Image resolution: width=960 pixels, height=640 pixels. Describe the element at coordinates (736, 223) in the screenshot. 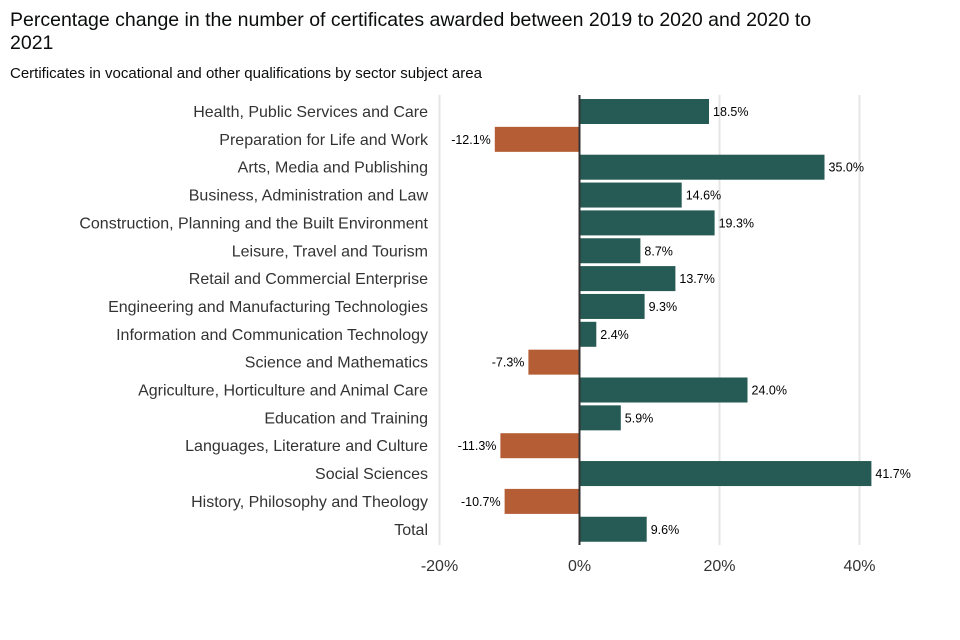

I see `data-label: 19.3%` at that location.